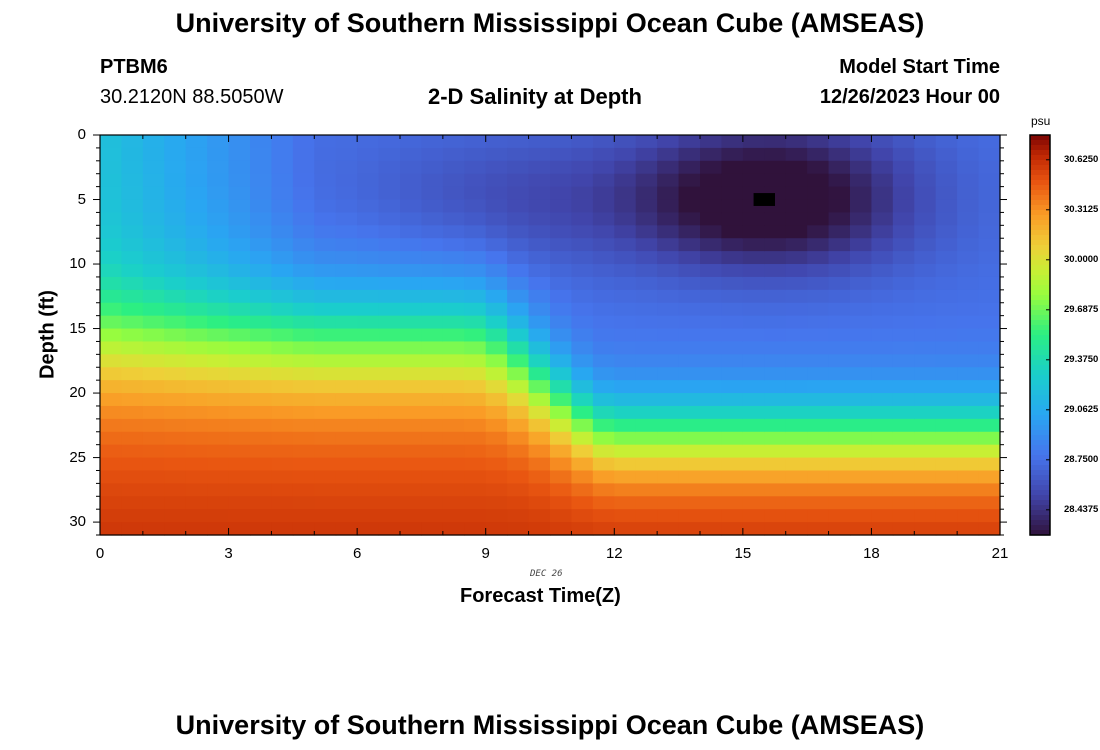  What do you see at coordinates (228, 553) in the screenshot?
I see `x-tick-label: 3` at bounding box center [228, 553].